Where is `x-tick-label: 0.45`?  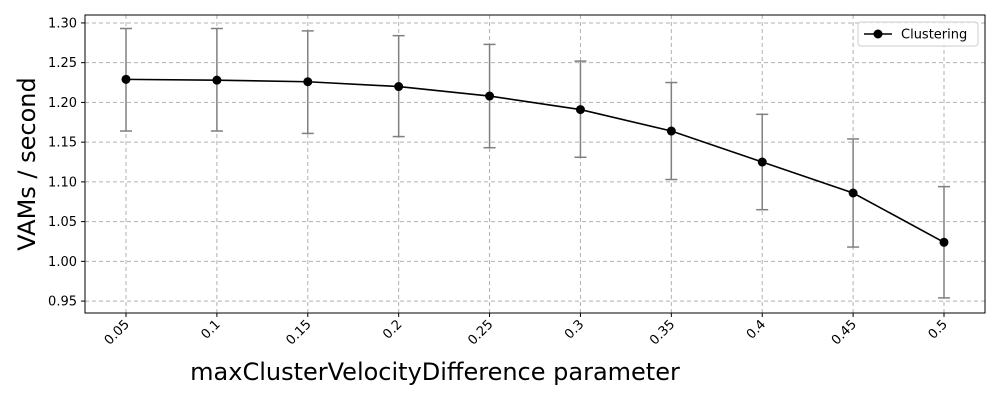 x-tick-label: 0.45 is located at coordinates (844, 332).